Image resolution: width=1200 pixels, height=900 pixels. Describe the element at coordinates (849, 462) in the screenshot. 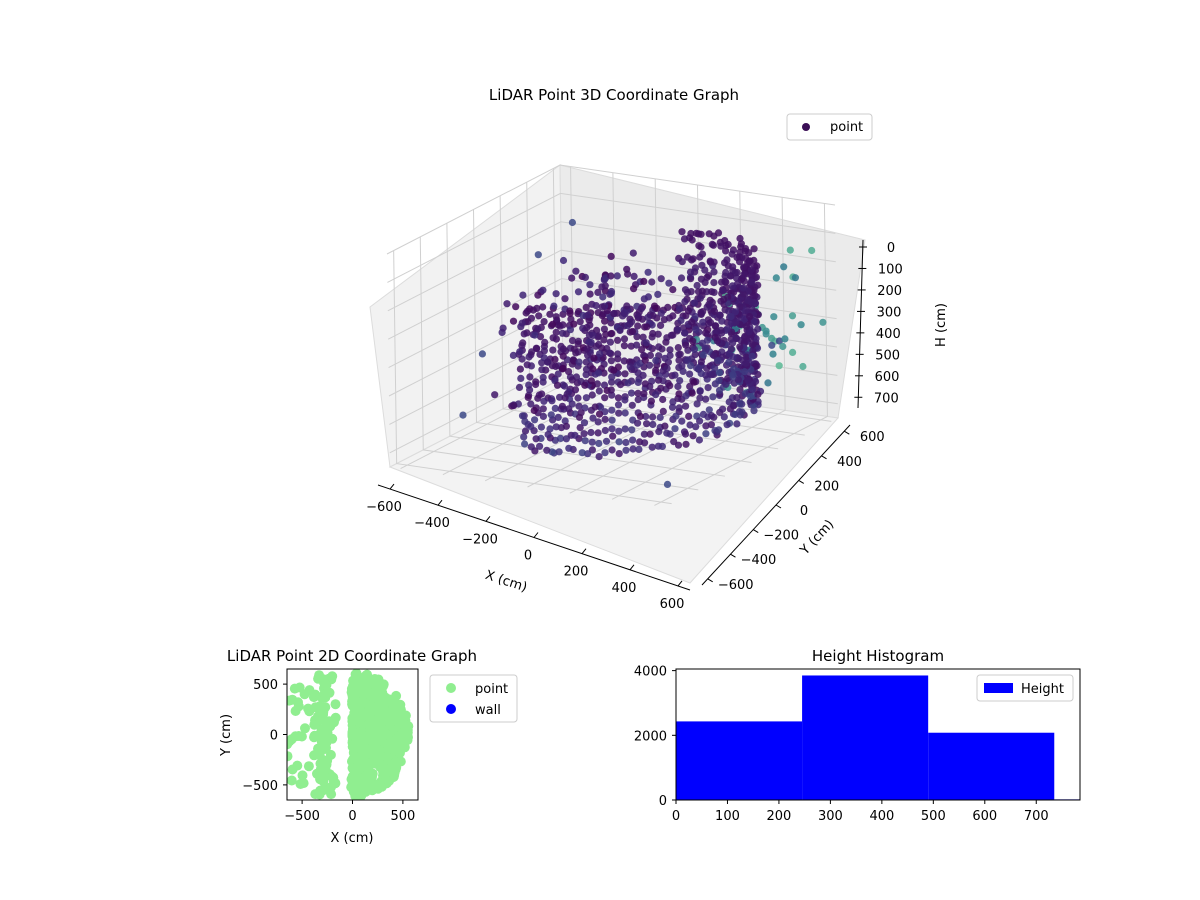

I see `y-tick-label-3d: 400` at that location.